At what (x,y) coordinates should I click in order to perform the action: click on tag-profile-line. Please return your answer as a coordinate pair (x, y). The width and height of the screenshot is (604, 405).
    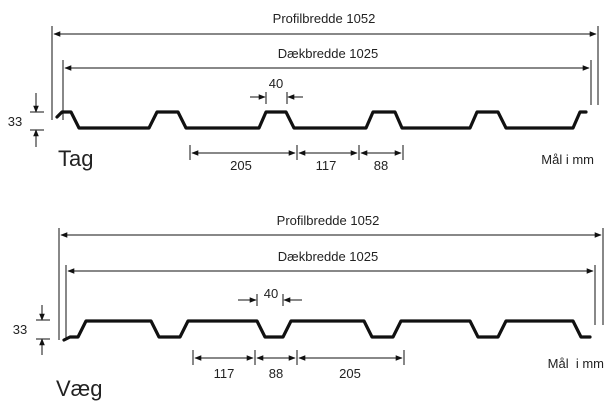
    Looking at the image, I should click on (321, 120).